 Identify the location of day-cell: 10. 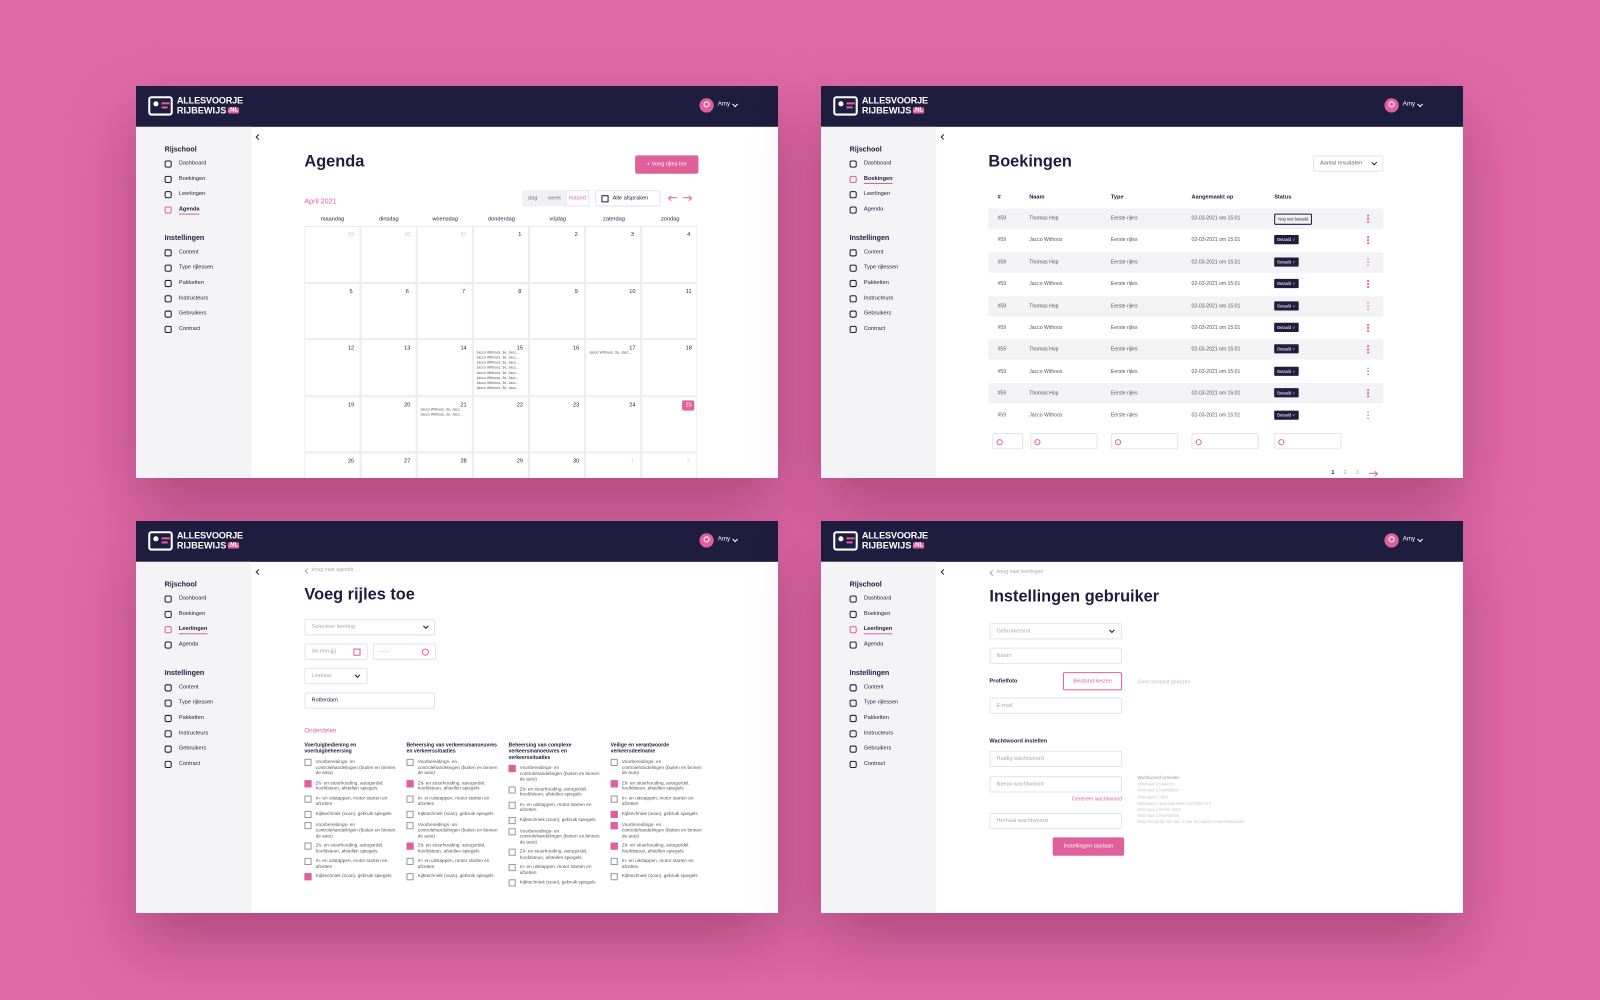
(613, 311).